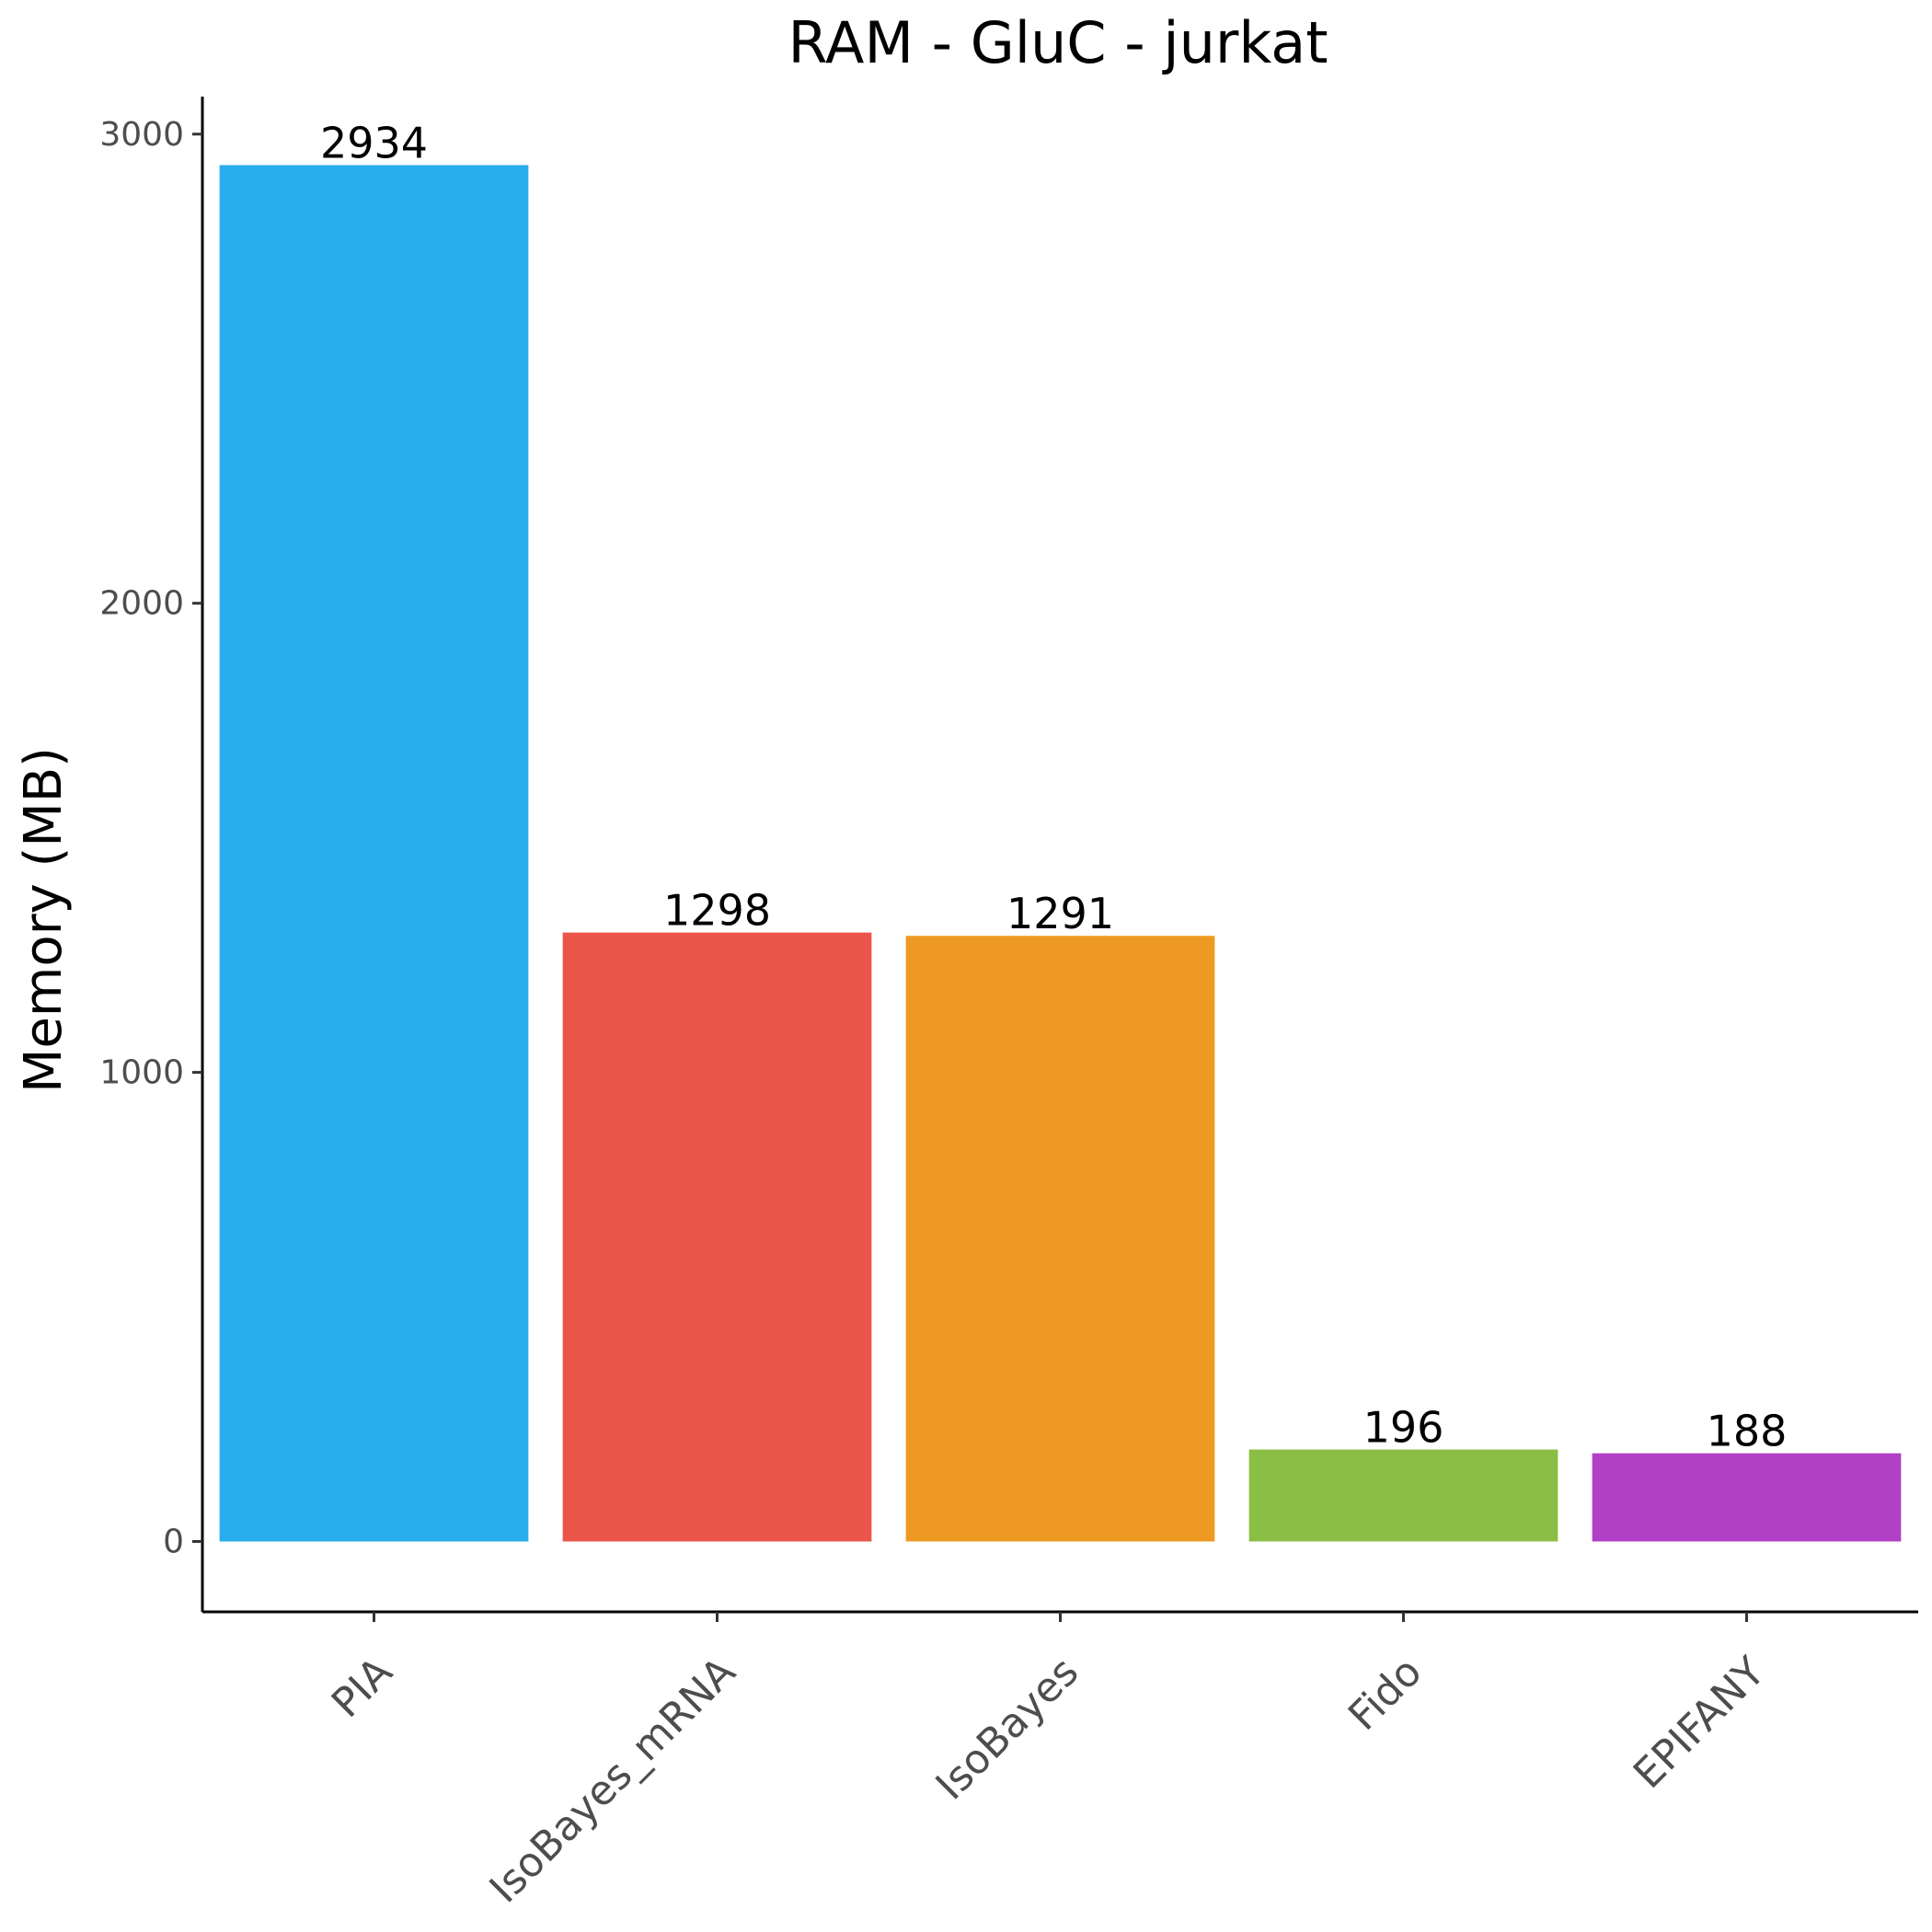  I want to click on data-label-pia: 2934, so click(374, 142).